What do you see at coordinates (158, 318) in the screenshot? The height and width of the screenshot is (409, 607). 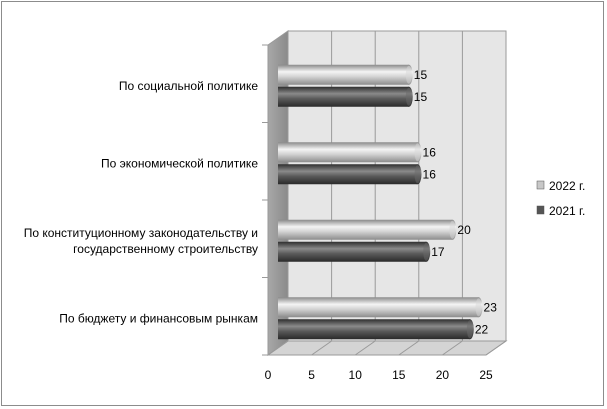 I see `category-label: По бюджету и финансовым рынкам` at bounding box center [158, 318].